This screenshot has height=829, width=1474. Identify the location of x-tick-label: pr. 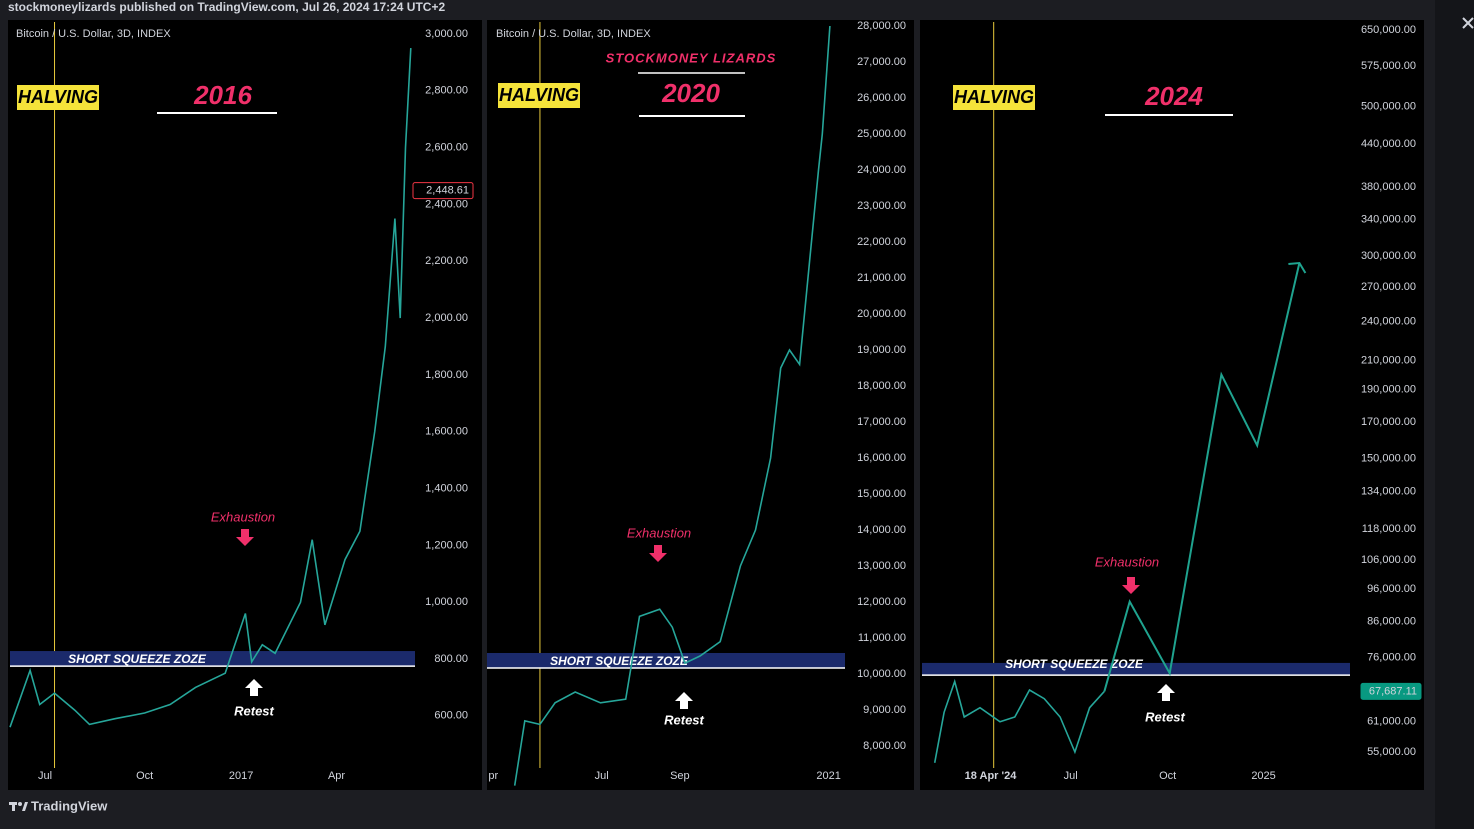
(493, 776).